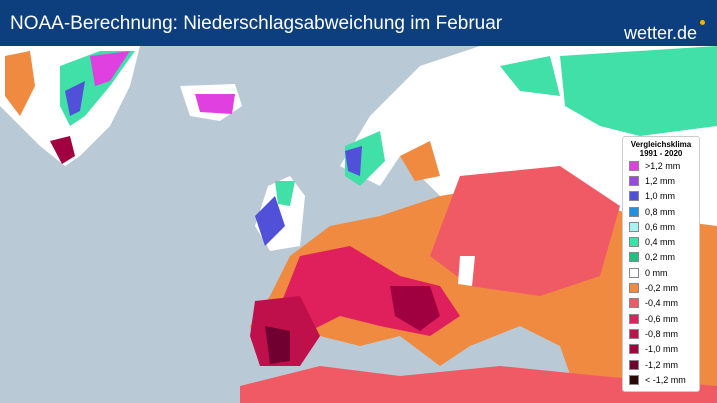 The width and height of the screenshot is (717, 403). I want to click on legend-label: -0,2 mm, so click(662, 288).